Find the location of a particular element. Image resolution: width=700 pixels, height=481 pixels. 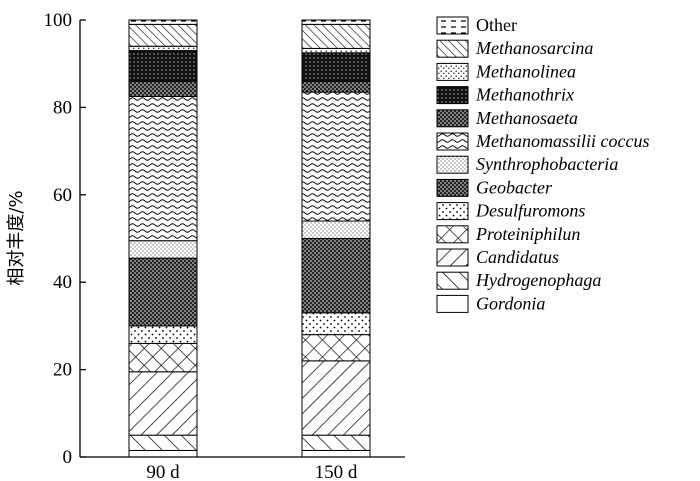

legend-label: Other is located at coordinates (496, 25).